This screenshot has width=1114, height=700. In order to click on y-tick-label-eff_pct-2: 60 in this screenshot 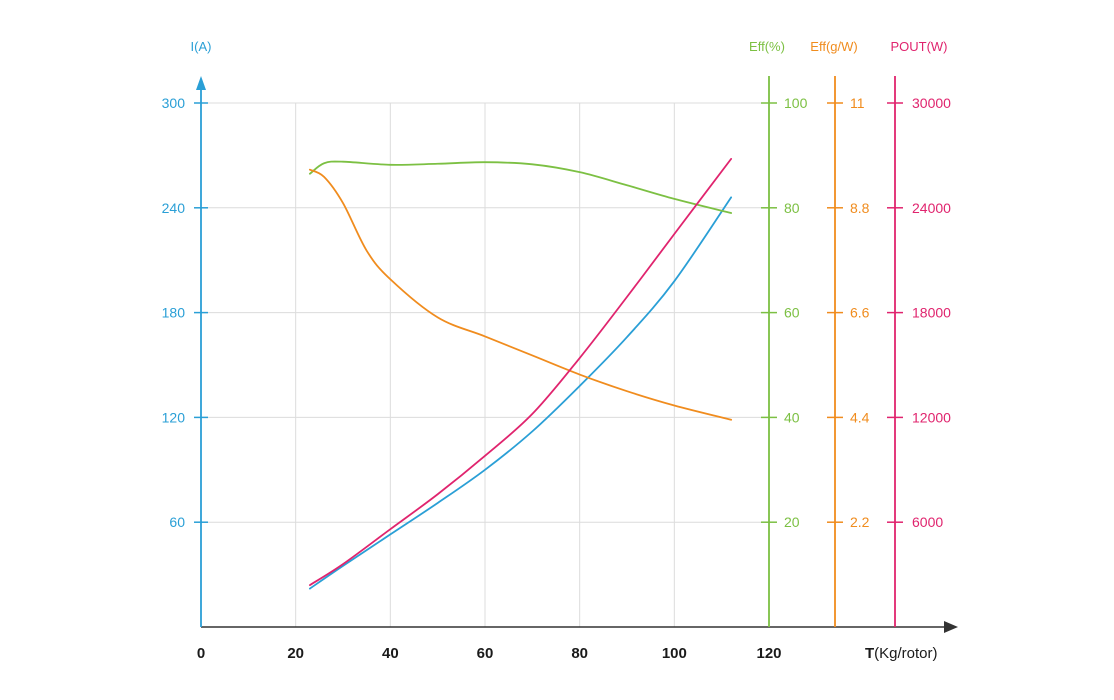, I will do `click(792, 313)`.